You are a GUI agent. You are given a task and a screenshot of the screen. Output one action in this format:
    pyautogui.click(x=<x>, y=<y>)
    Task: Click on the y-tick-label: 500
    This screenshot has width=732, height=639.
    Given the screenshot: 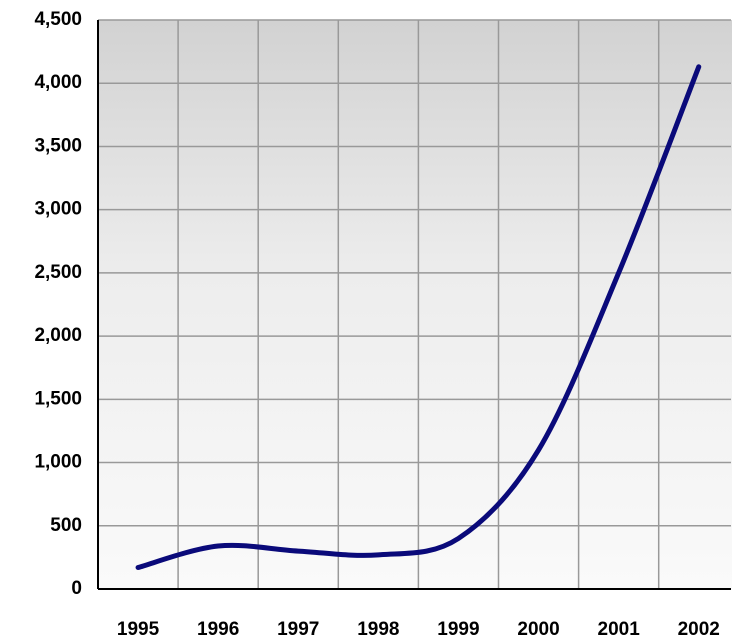 What is the action you would take?
    pyautogui.click(x=66, y=525)
    